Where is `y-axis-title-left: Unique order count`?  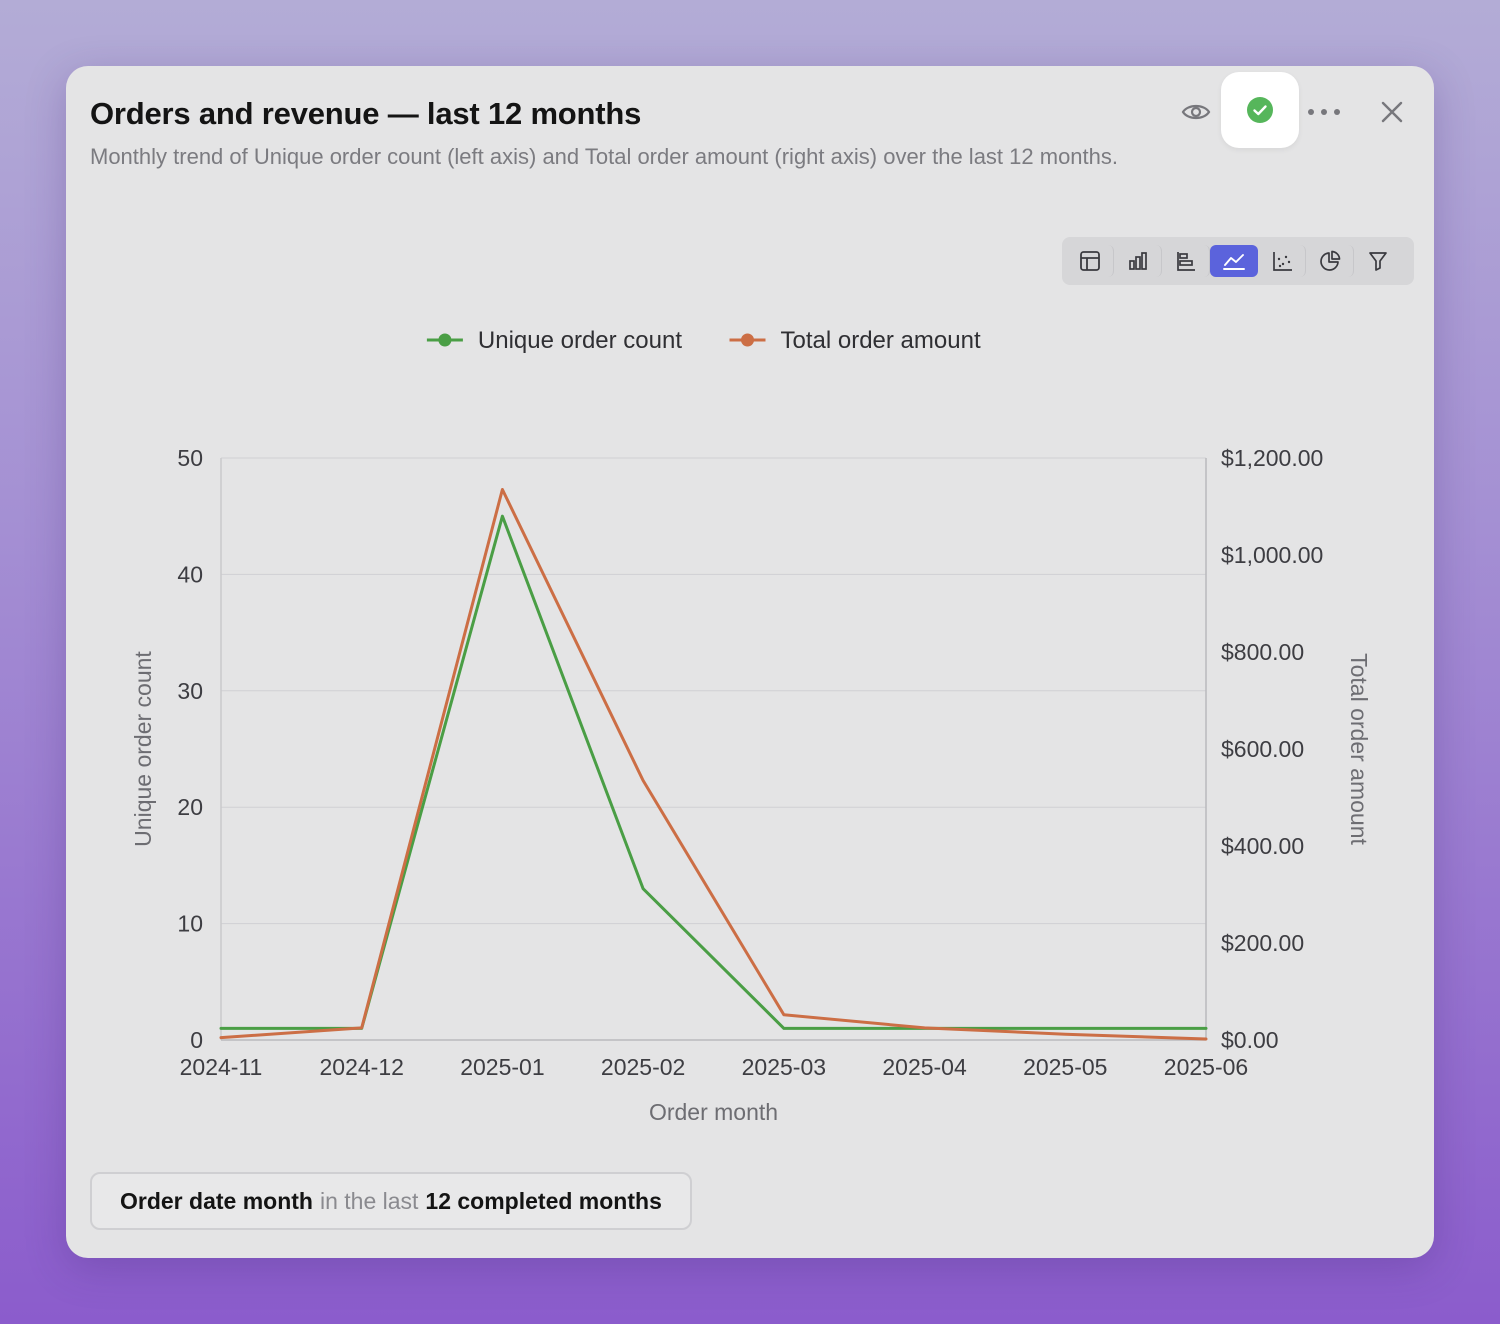 y-axis-title-left: Unique order count is located at coordinates (143, 749).